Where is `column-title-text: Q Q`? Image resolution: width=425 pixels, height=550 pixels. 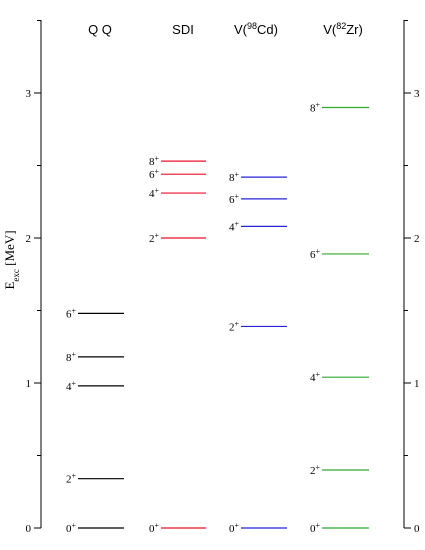
column-title-text: Q Q is located at coordinates (100, 29).